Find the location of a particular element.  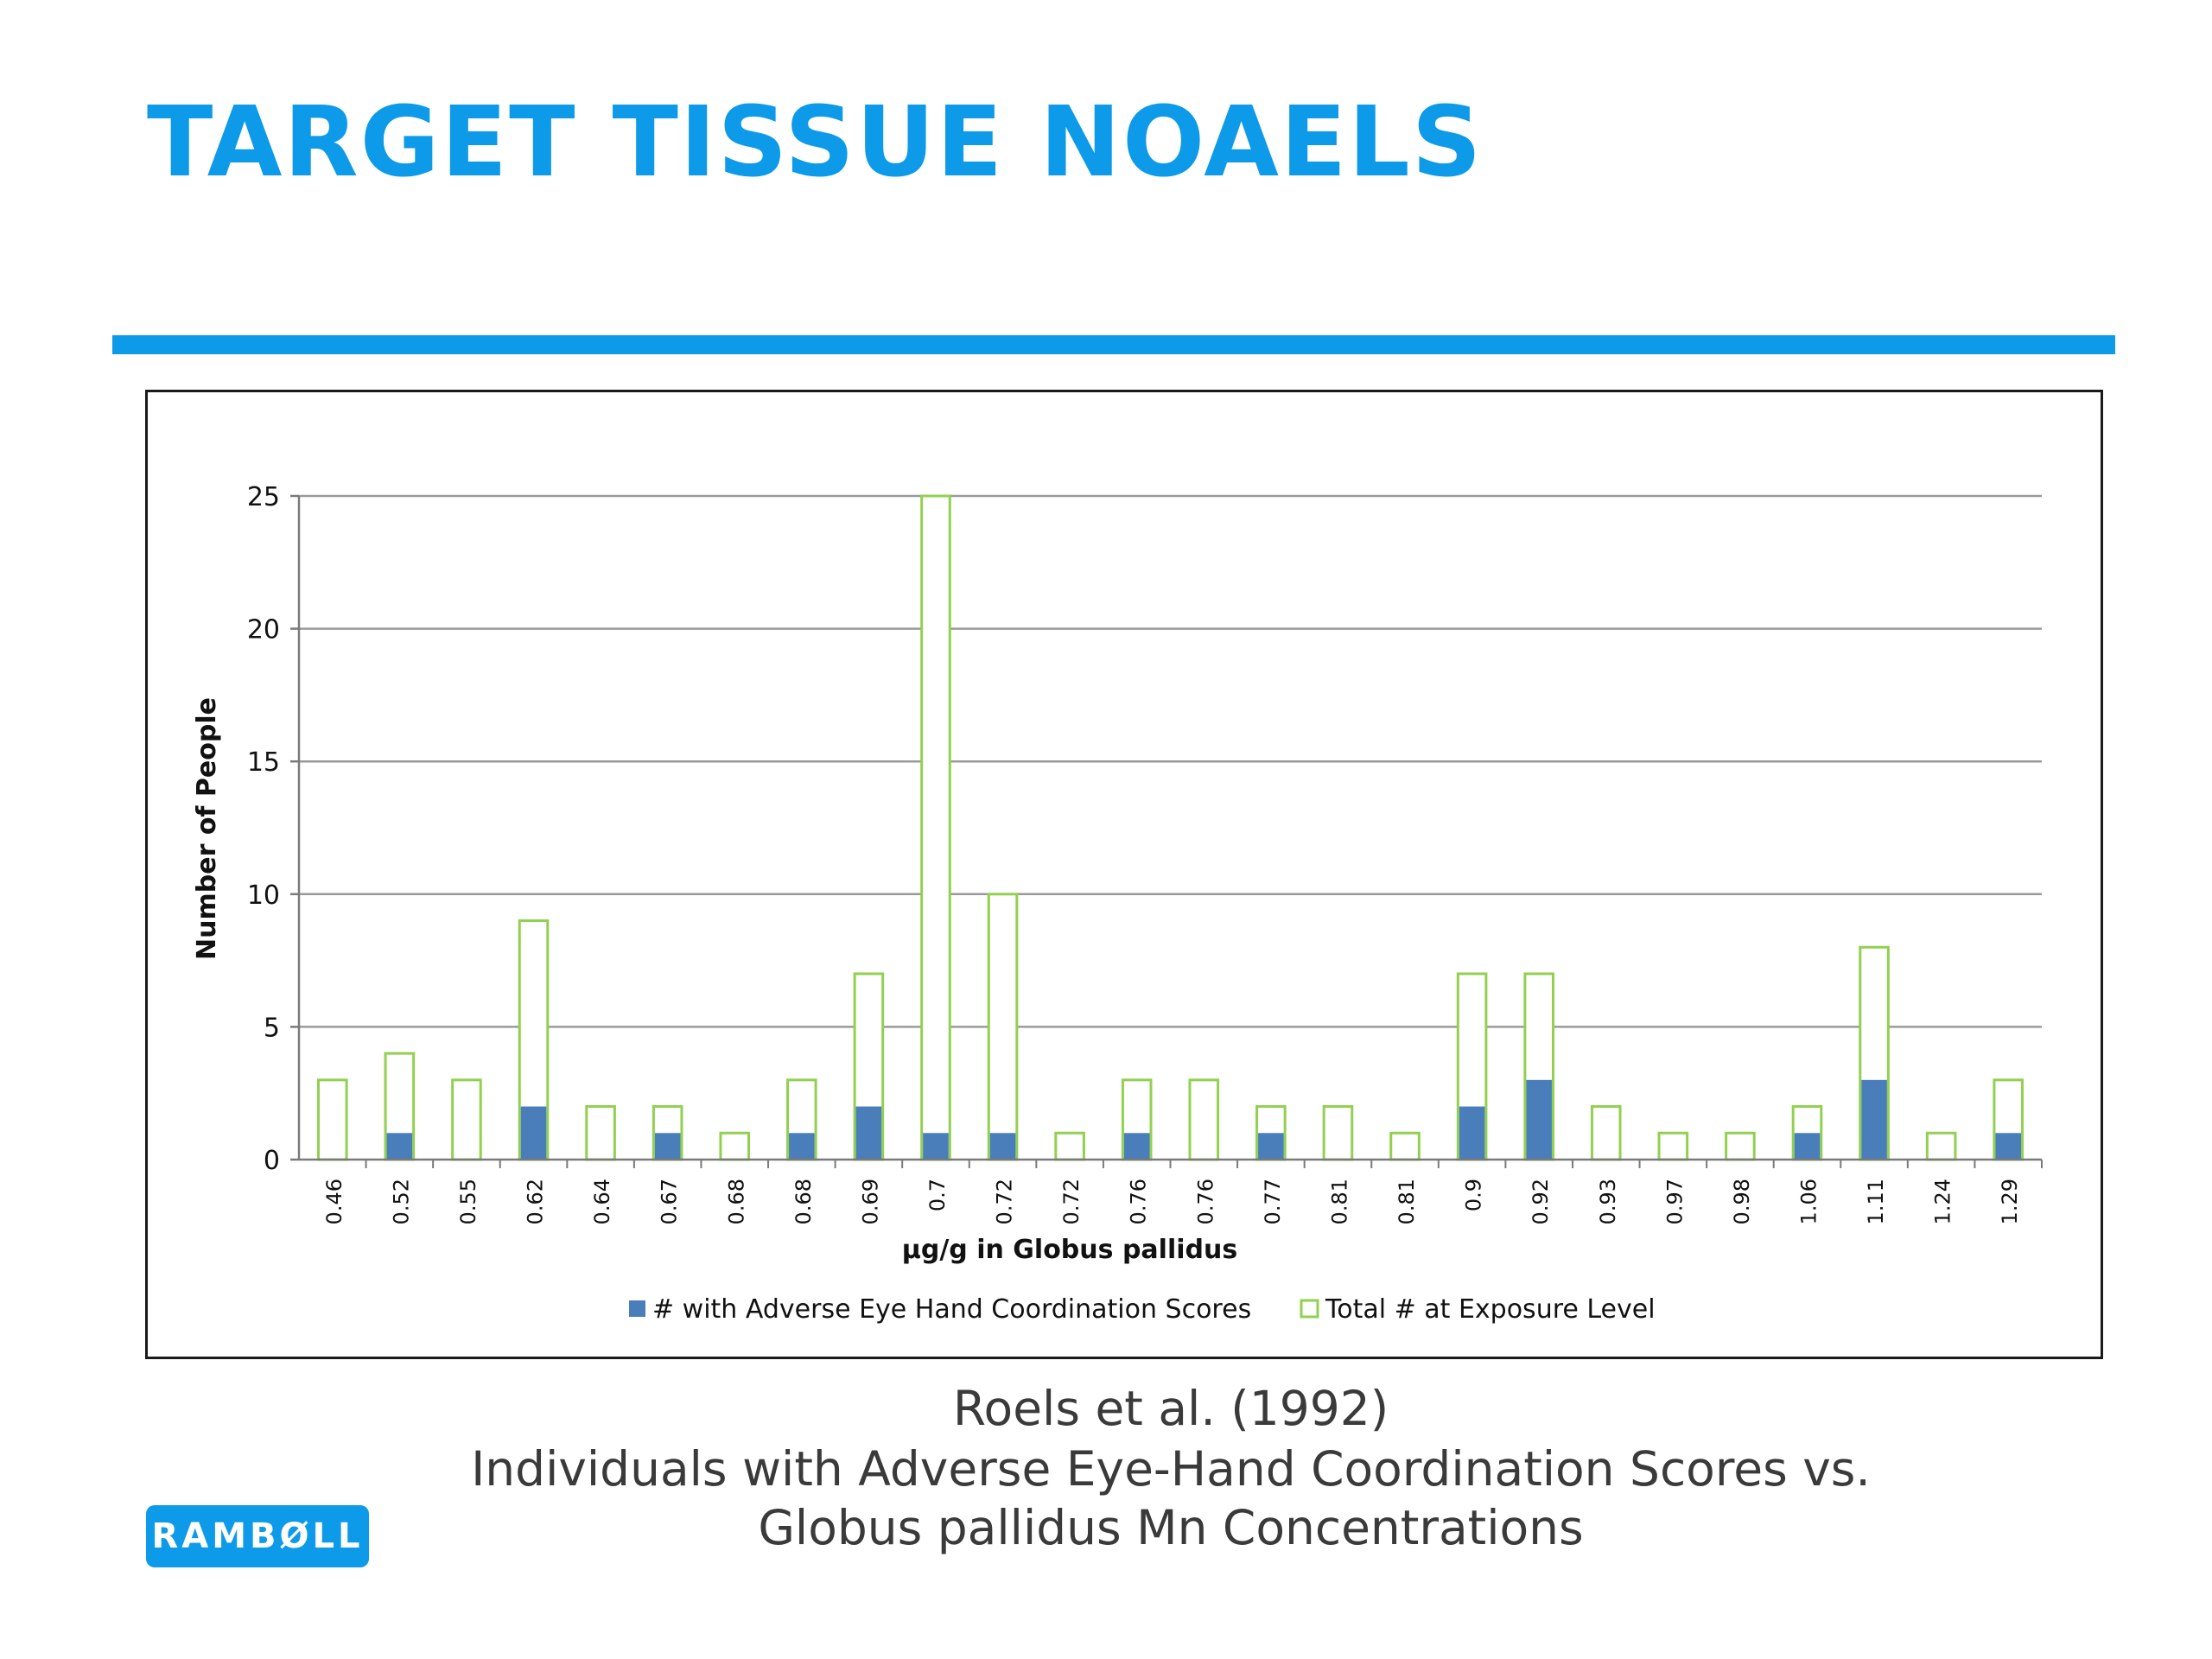

ramboll-logo: RAMBØLL is located at coordinates (257, 1536).